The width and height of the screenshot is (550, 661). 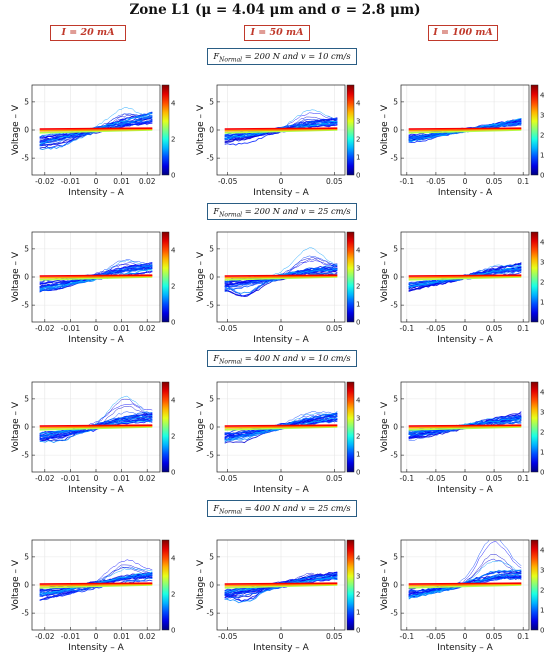 What do you see at coordinates (406, 478) in the screenshot?
I see `x-tick-label: -0.1` at bounding box center [406, 478].